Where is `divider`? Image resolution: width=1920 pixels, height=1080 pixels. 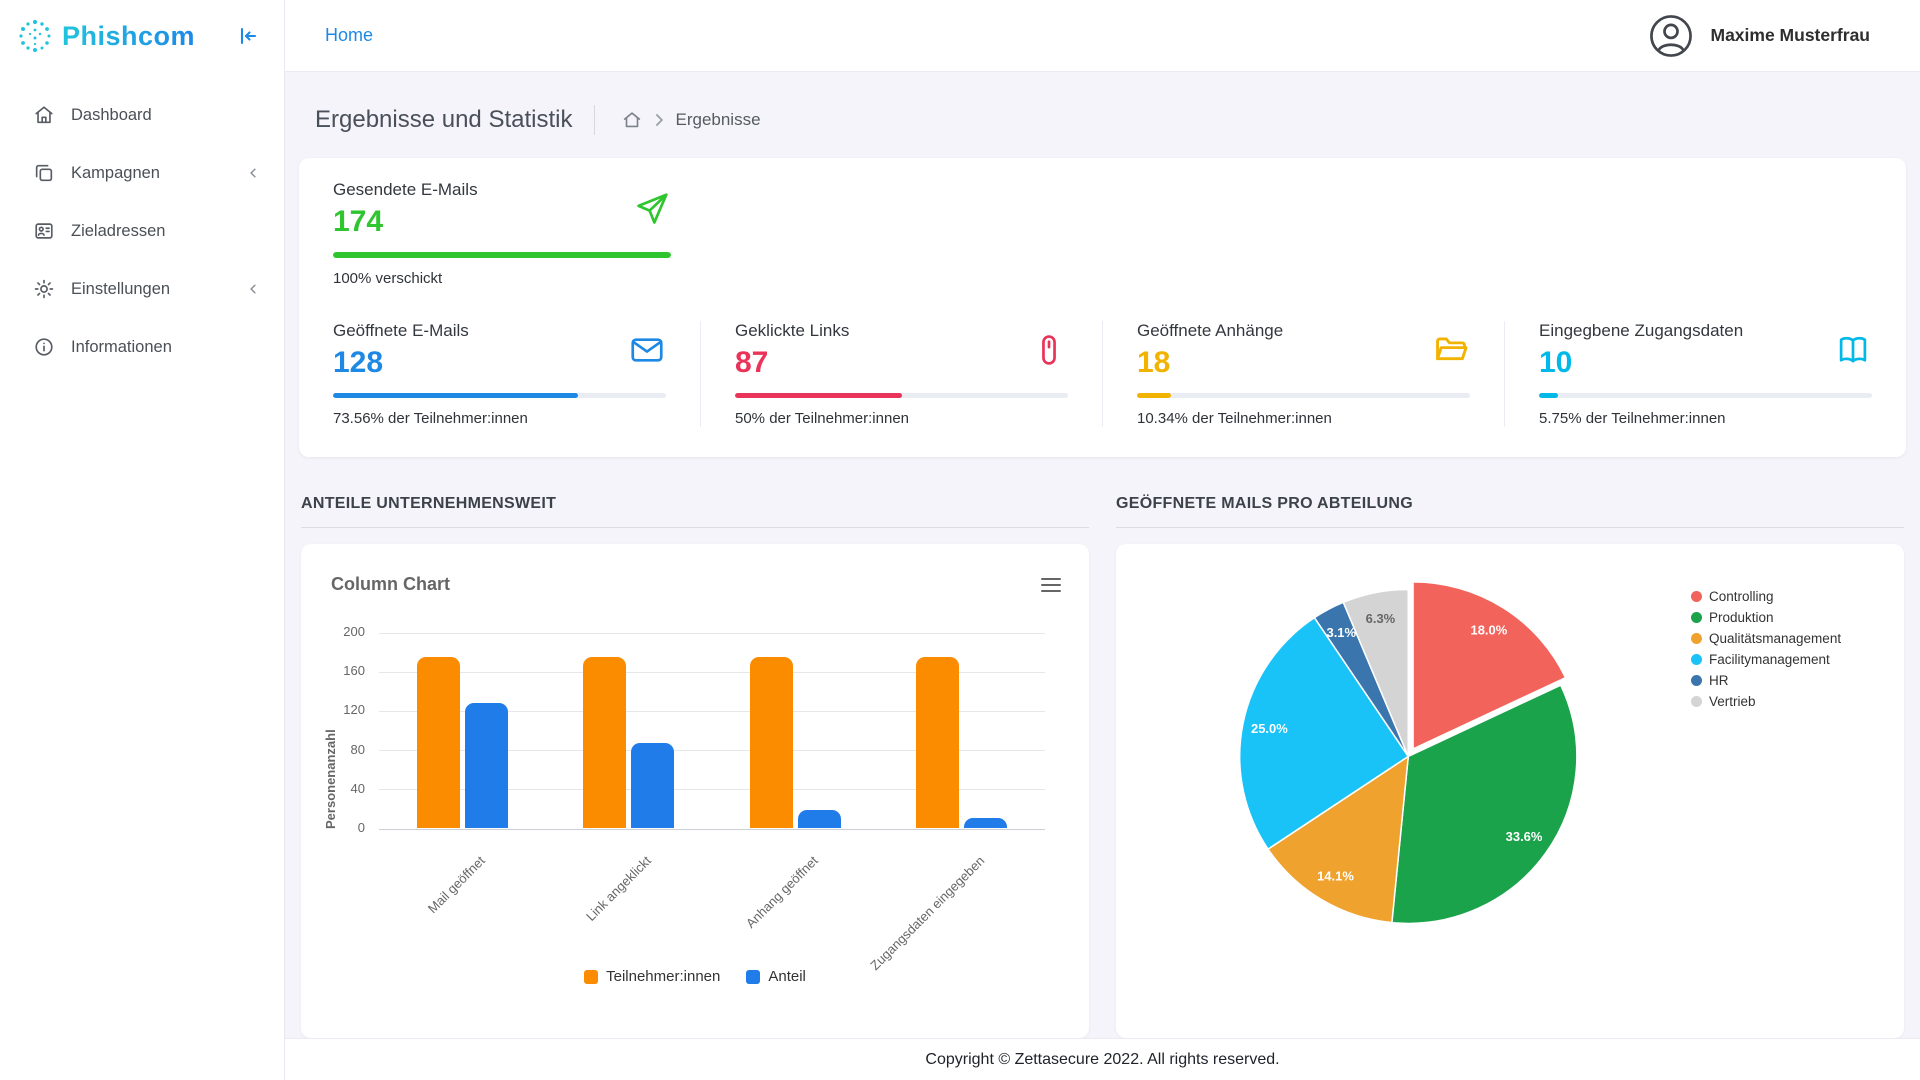
divider is located at coordinates (1510, 527).